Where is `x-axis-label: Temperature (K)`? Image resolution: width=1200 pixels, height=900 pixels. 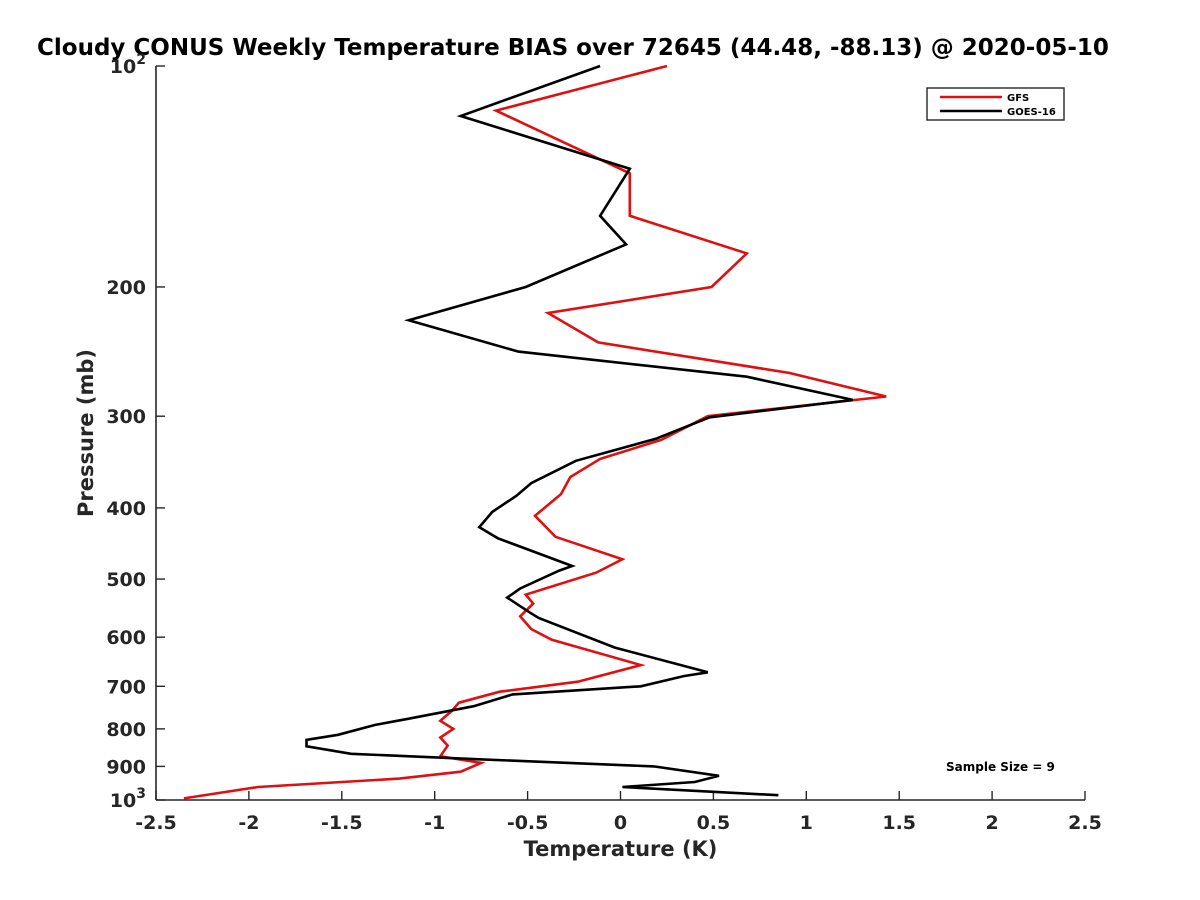
x-axis-label: Temperature (K) is located at coordinates (621, 849).